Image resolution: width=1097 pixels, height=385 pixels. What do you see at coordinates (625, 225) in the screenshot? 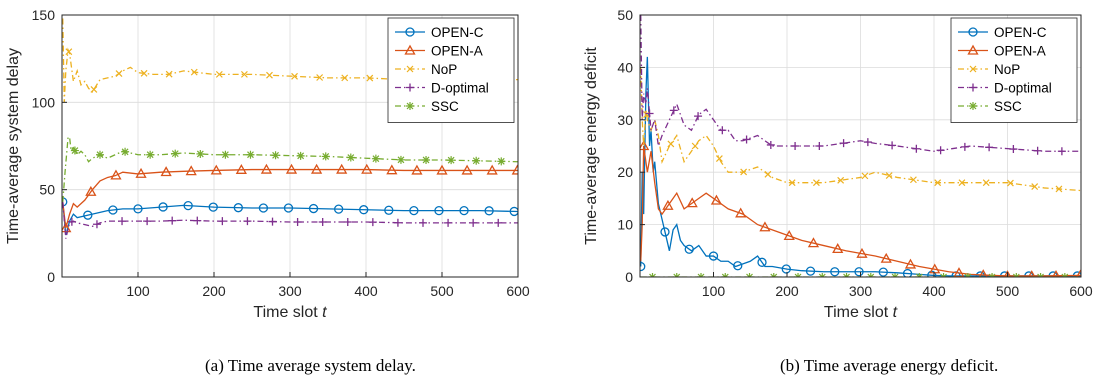
I see `tick-label-y: 10` at bounding box center [625, 225].